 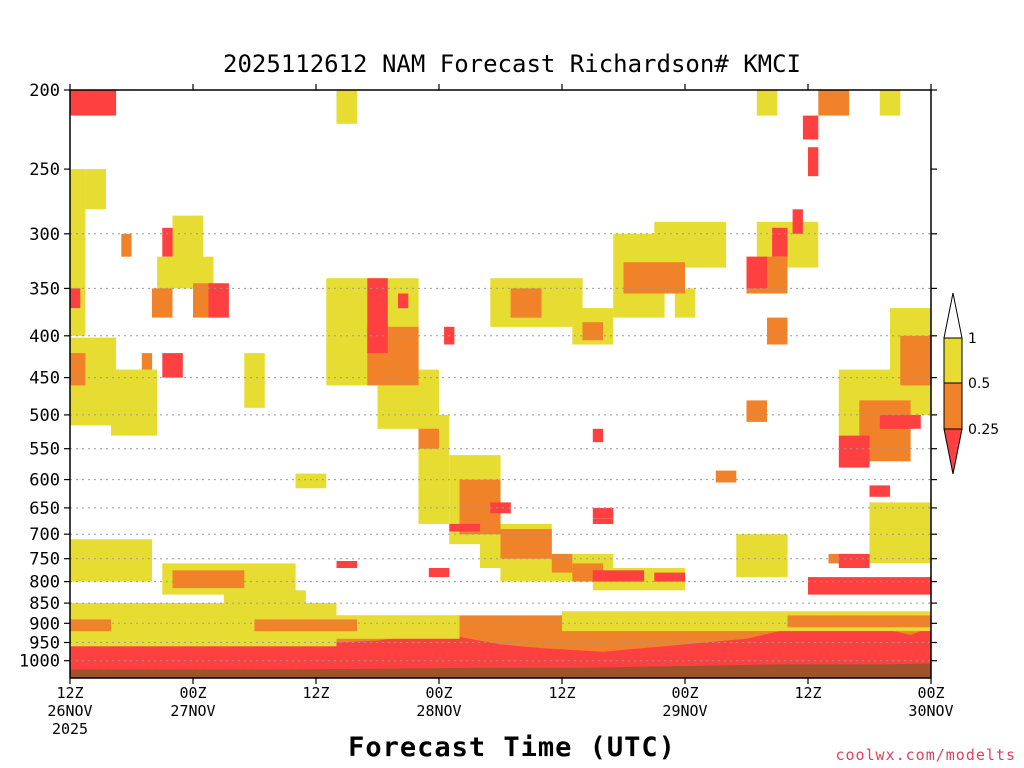 I want to click on chart-title: 2025112612 NAM Forecast Richardson# KMCI, so click(x=512, y=64).